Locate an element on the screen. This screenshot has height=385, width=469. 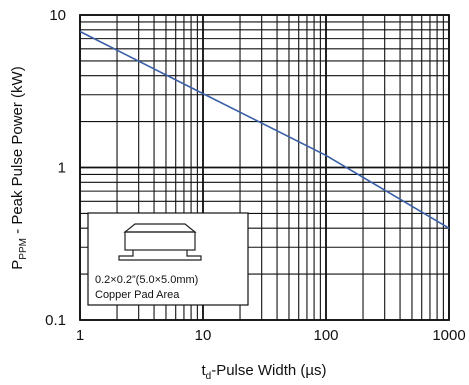
x-tick-label: 10 is located at coordinates (203, 335).